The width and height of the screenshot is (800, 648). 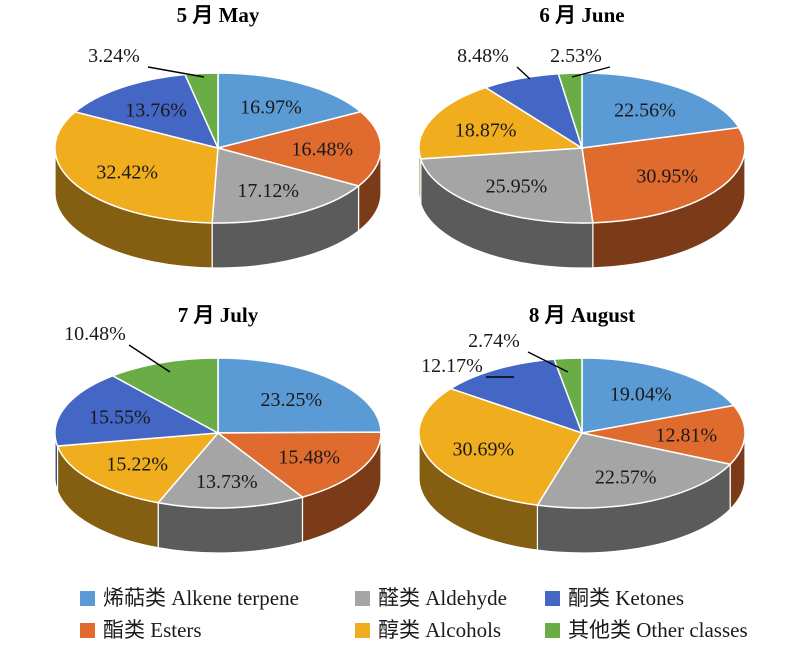 I want to click on slice-label-alkene: 16.97%, so click(x=271, y=108).